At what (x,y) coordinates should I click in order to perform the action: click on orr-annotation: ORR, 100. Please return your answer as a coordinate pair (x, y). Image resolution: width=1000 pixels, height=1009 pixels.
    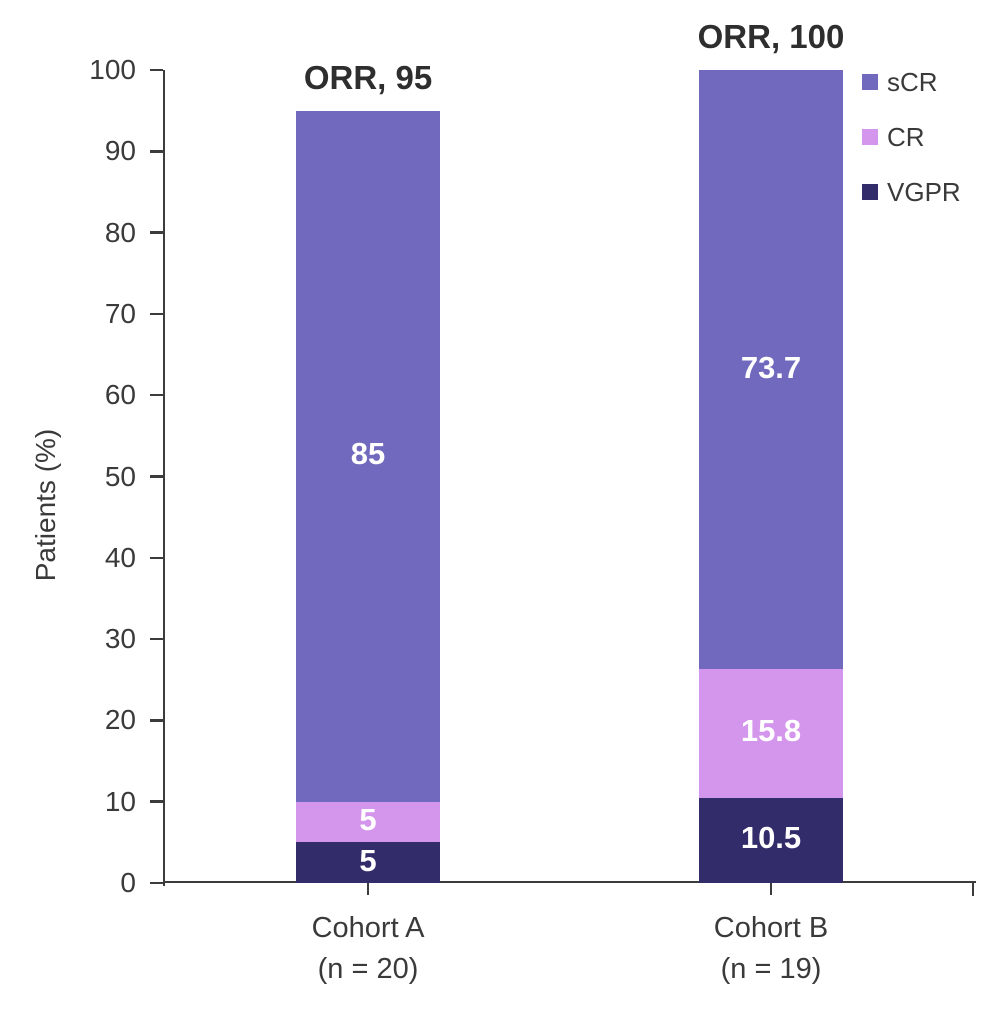
    Looking at the image, I should click on (771, 36).